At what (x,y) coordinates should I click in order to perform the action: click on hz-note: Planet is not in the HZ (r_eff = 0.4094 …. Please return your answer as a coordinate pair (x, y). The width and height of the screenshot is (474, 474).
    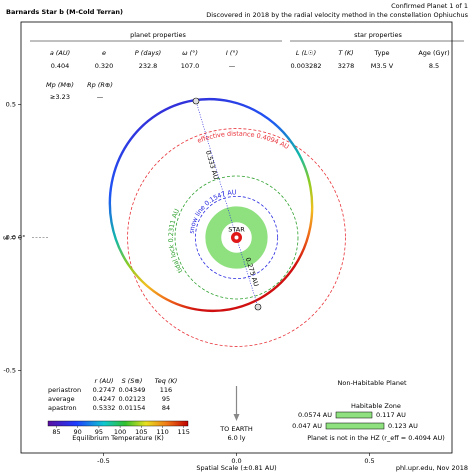
    Looking at the image, I should click on (376, 438).